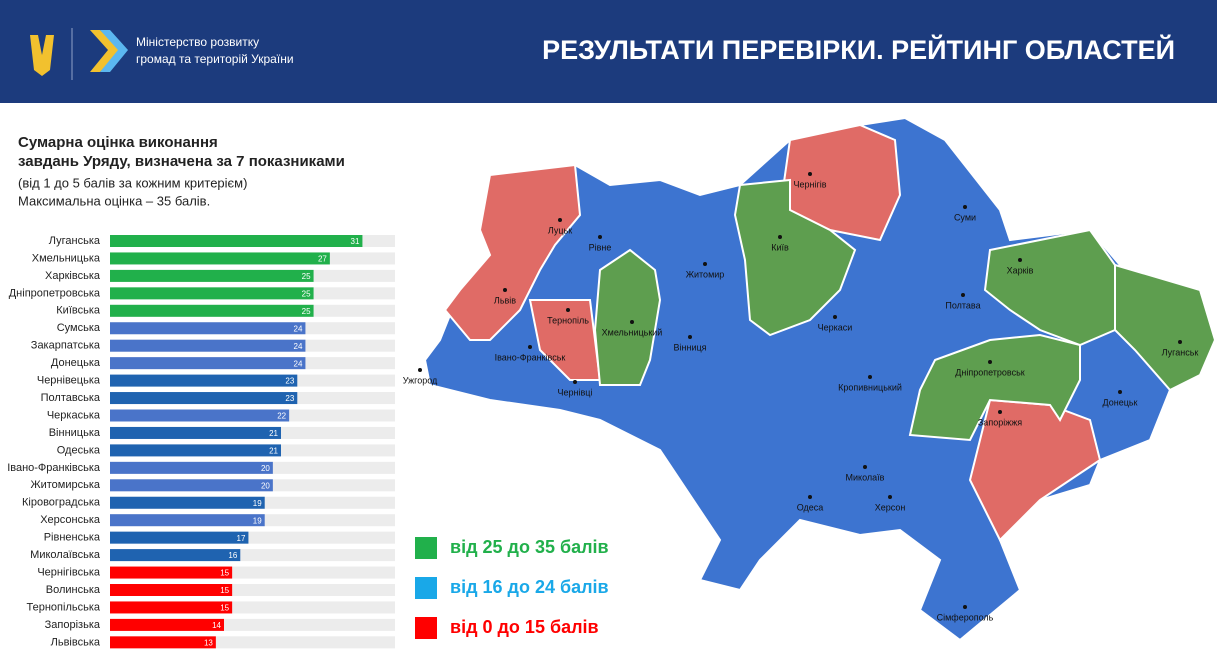 Image resolution: width=1217 pixels, height=665 pixels. What do you see at coordinates (73, 625) in the screenshot?
I see `category-label: Запорізька` at bounding box center [73, 625].